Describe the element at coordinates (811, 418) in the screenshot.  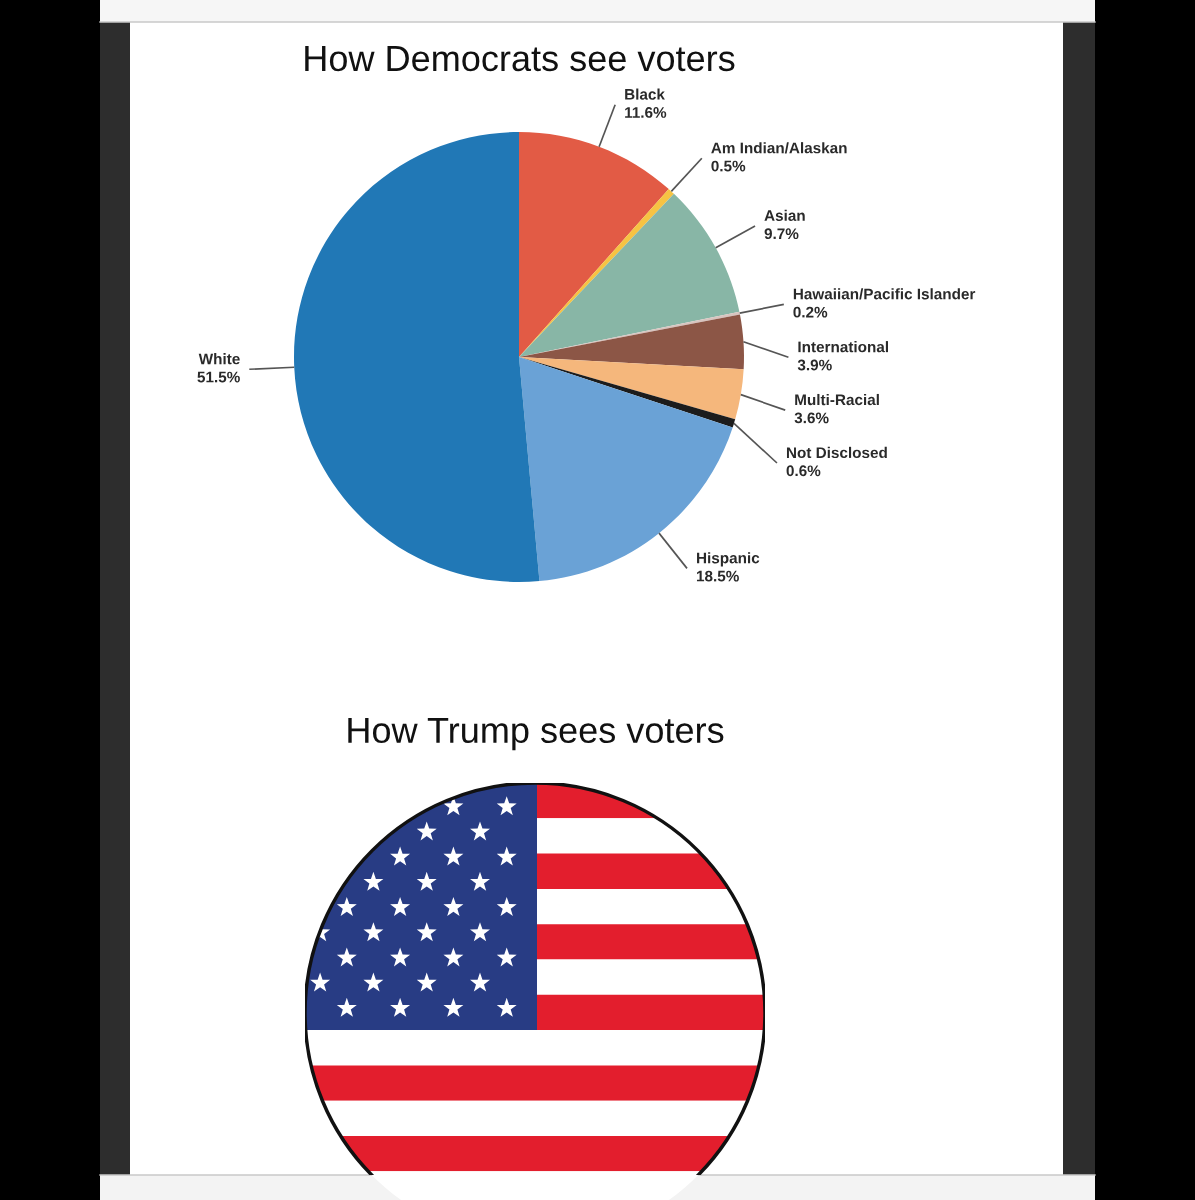
I see `data-label: 3.6%` at that location.